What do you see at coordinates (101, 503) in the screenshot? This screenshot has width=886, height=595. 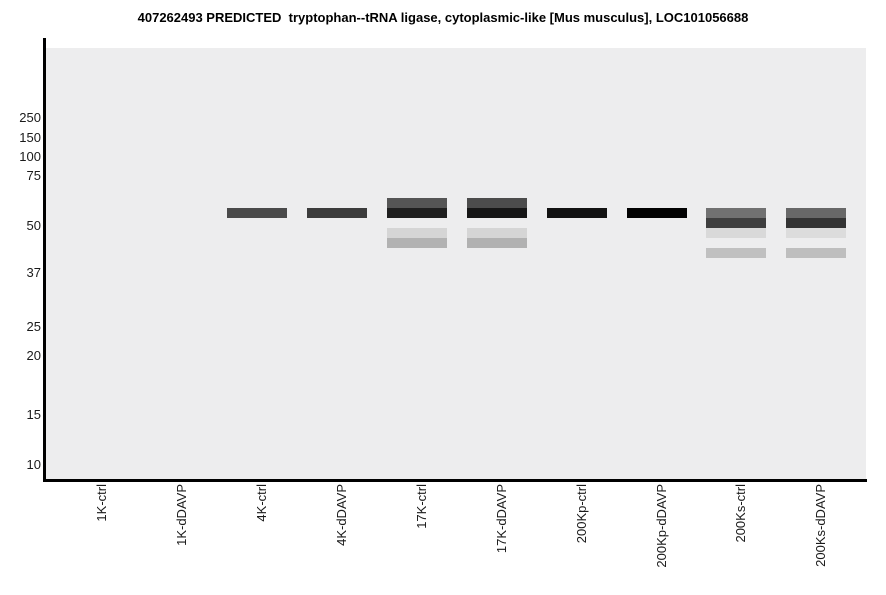 I see `lane-label-1K-ctrl: 1K-ctrl` at bounding box center [101, 503].